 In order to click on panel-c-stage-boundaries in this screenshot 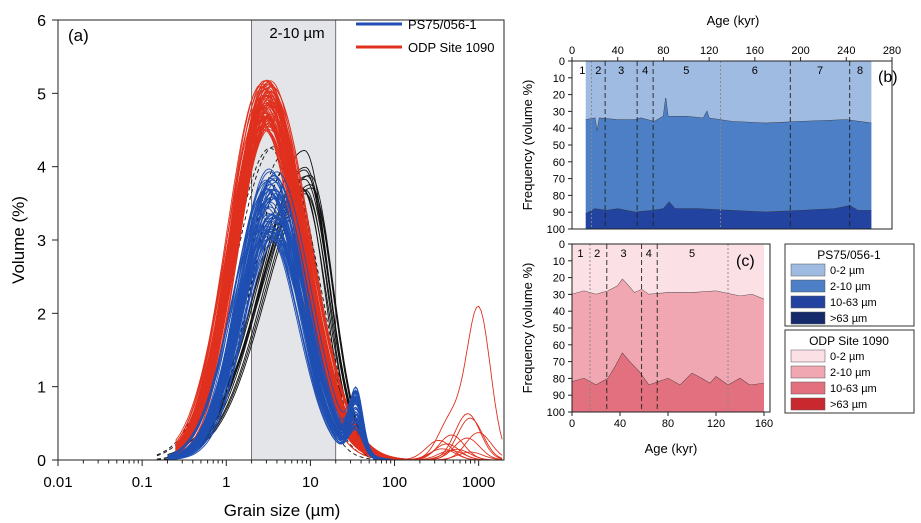, I will do `click(659, 328)`.